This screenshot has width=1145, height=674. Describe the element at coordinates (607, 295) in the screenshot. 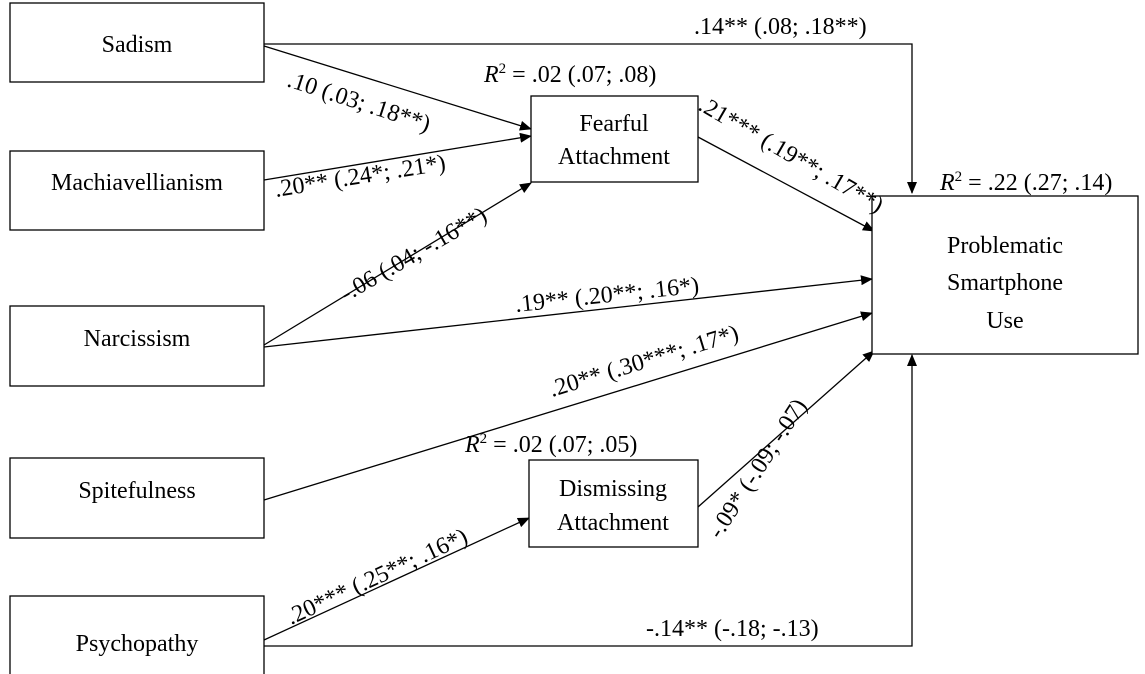

I see `label-narc-psu: .19** (.20**; .16*)` at that location.